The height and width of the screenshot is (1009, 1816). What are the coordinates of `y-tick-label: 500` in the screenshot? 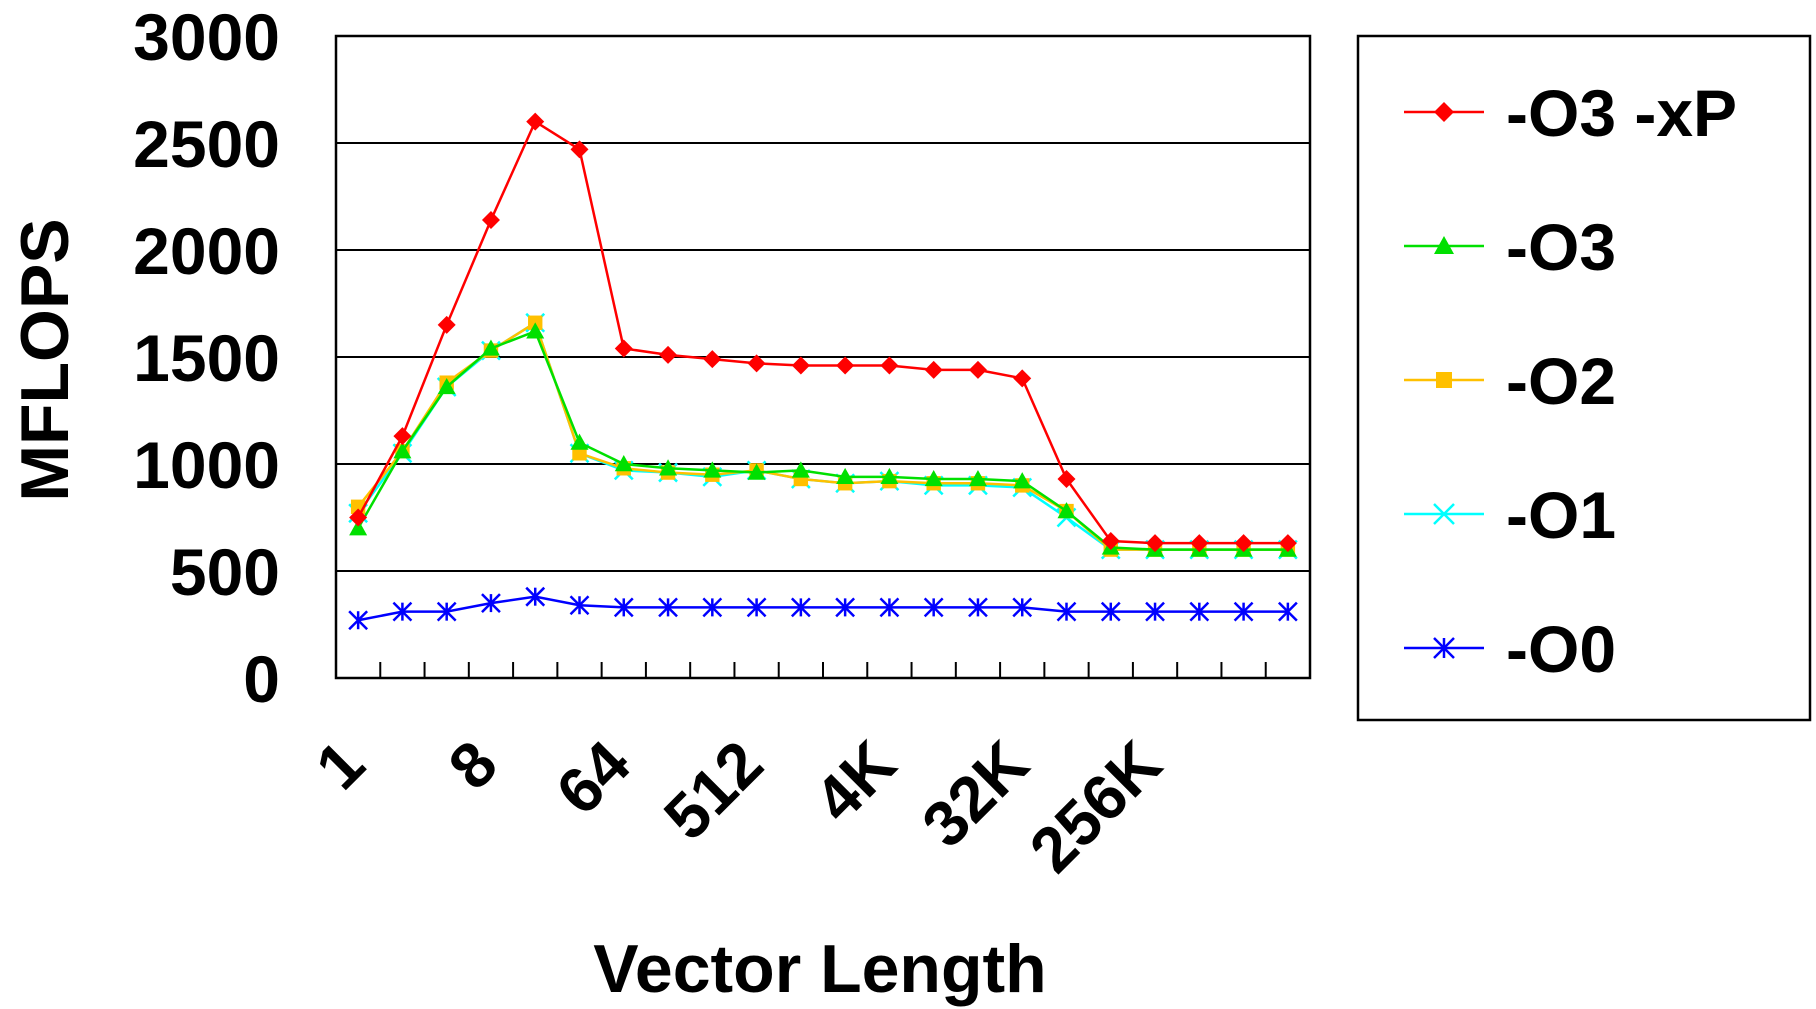 It's located at (225, 572).